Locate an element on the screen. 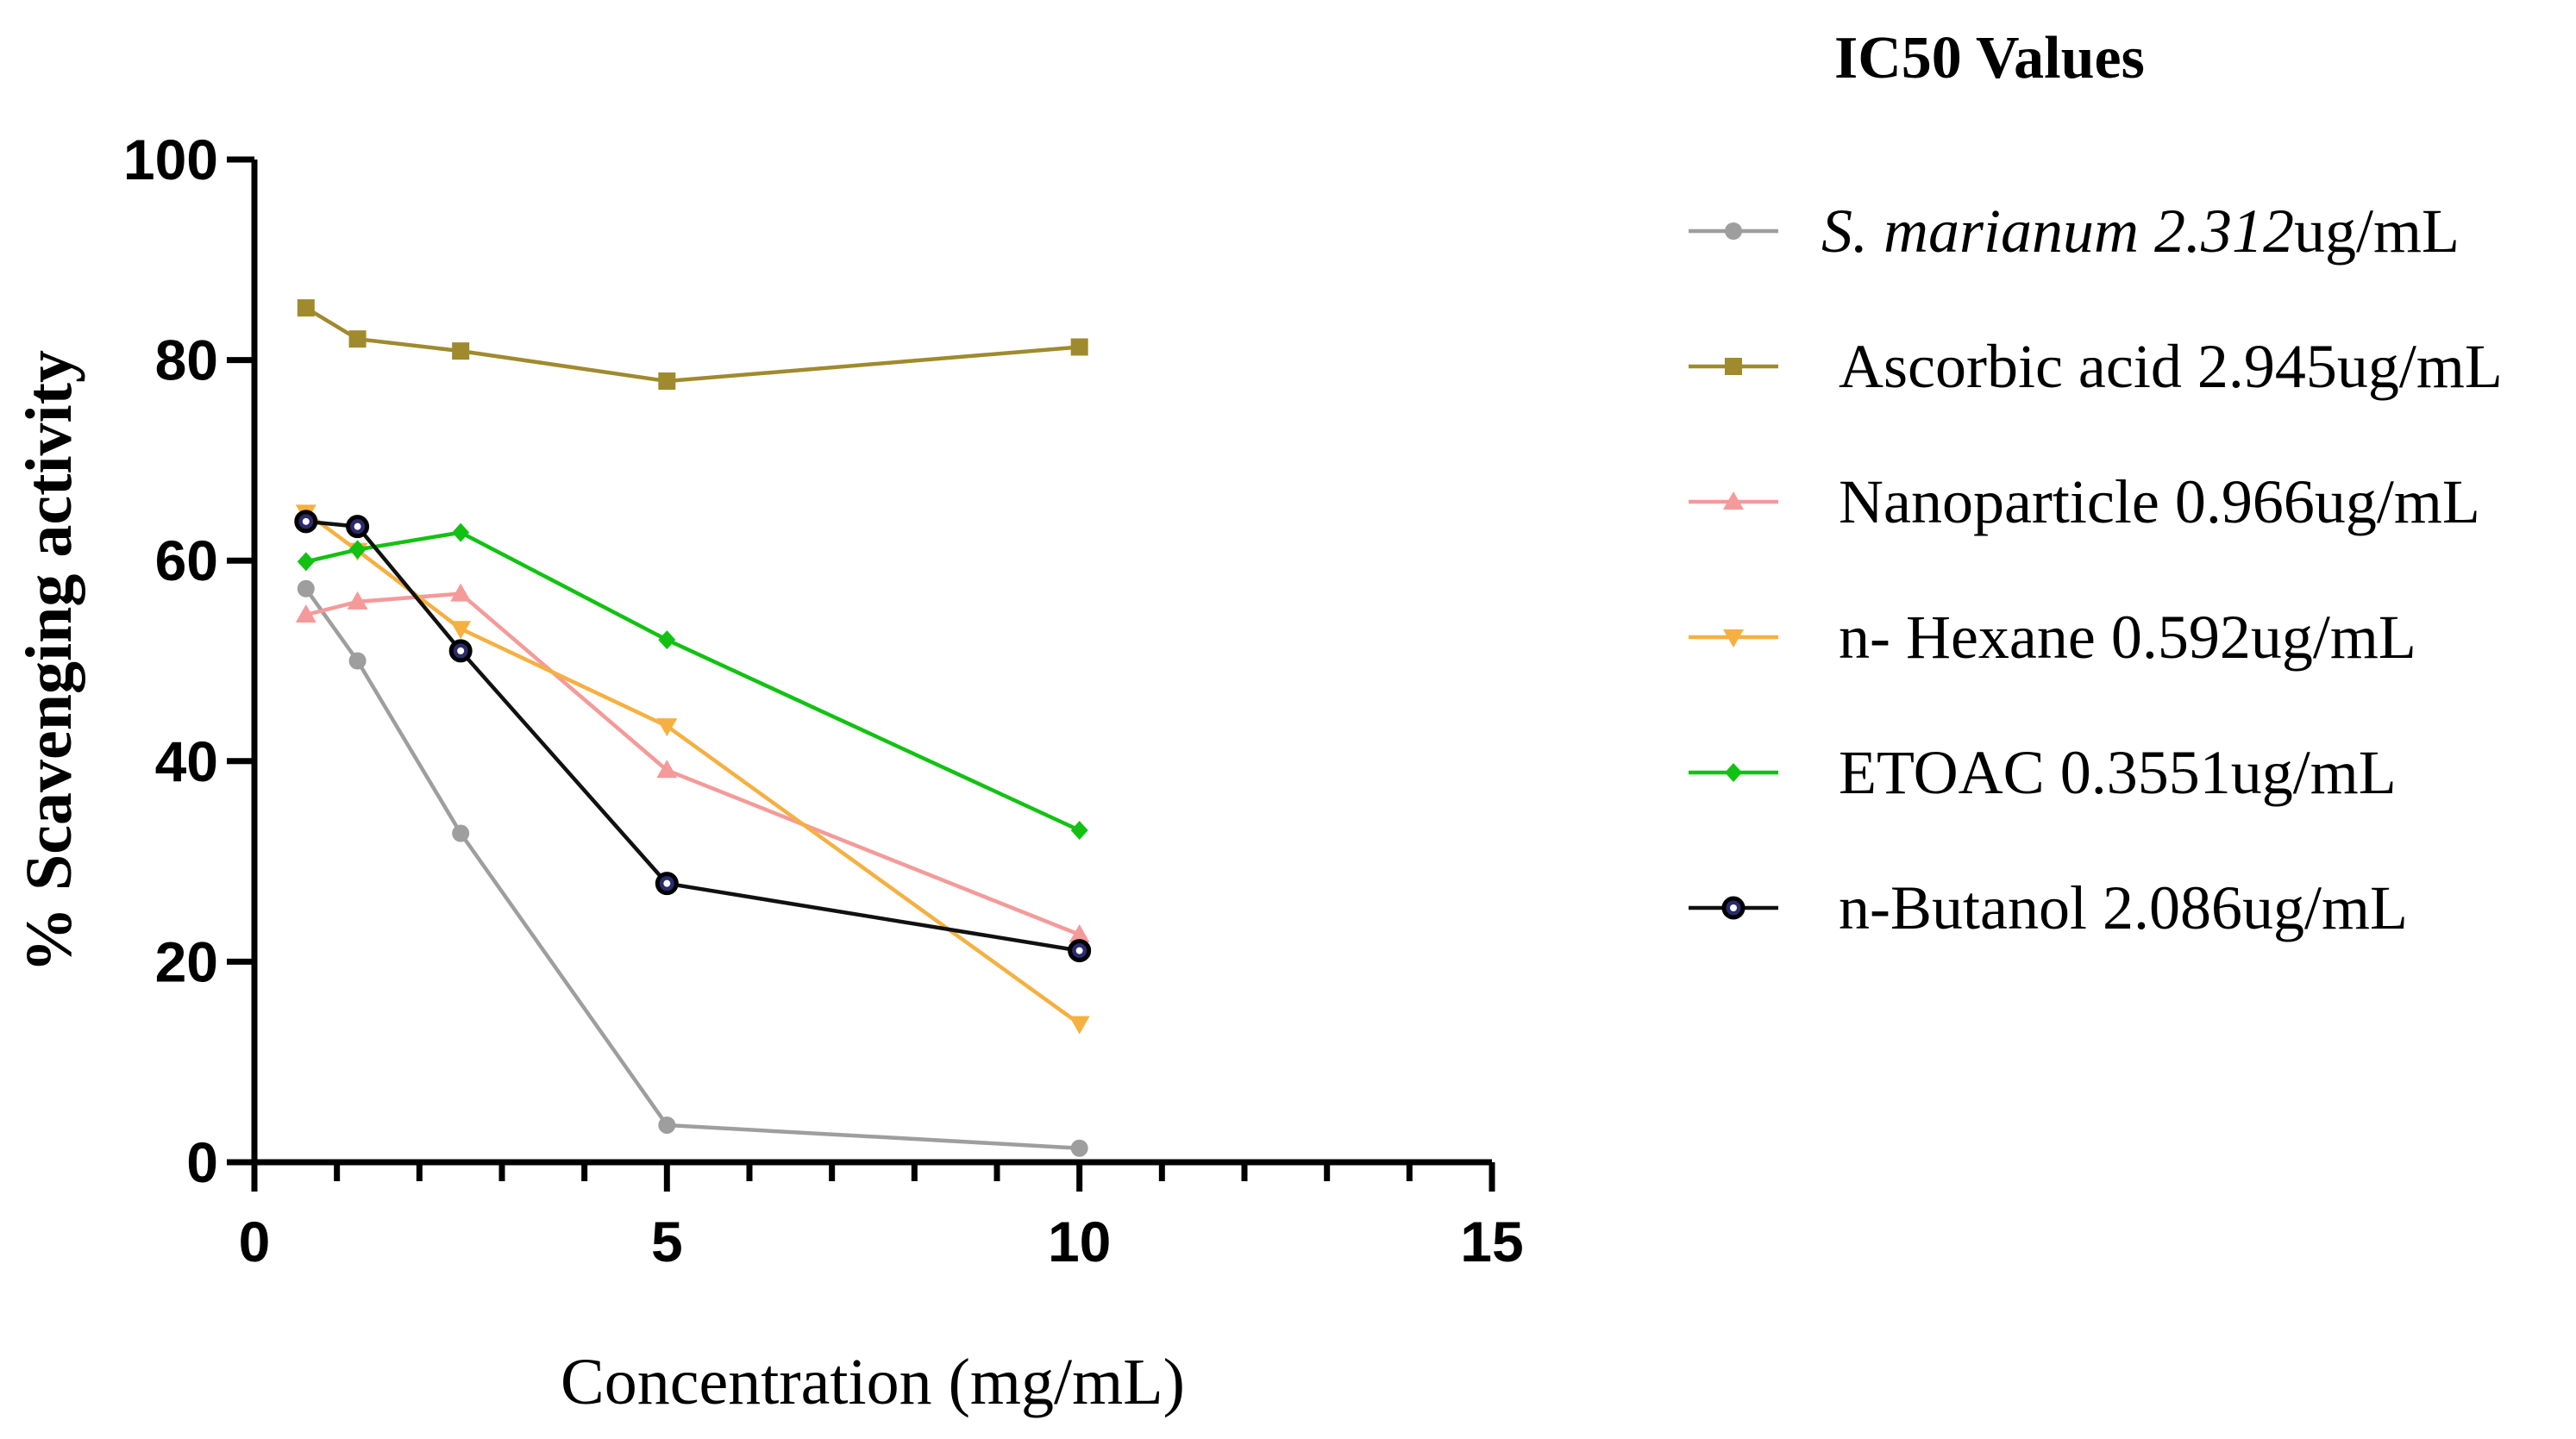 Image resolution: width=2576 pixels, height=1439 pixels. legend-ic50-value: 0.3551 is located at coordinates (2145, 772).